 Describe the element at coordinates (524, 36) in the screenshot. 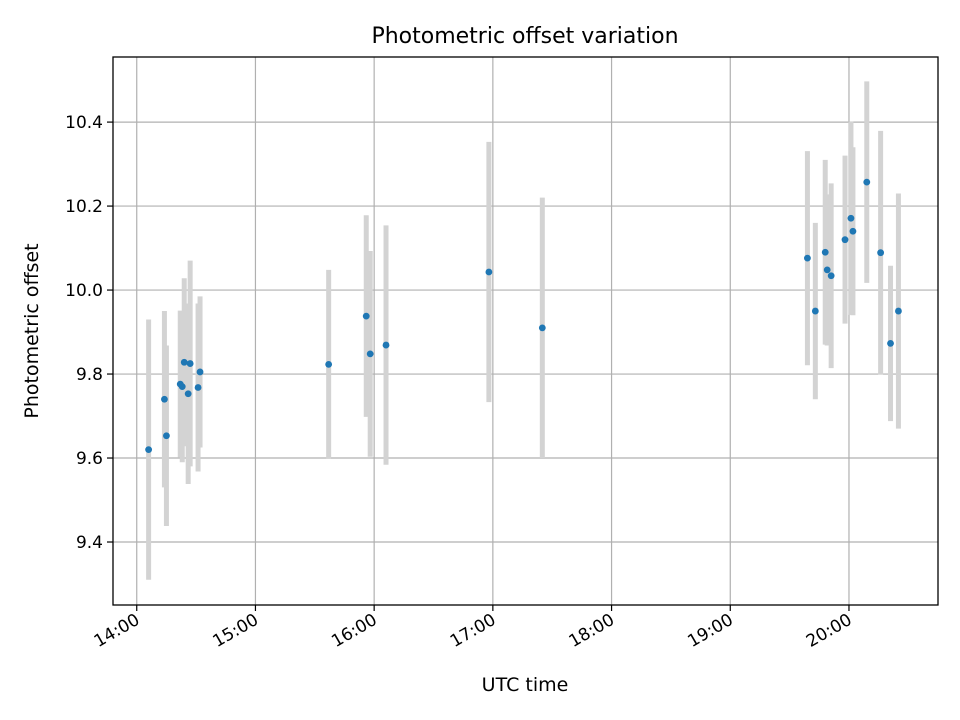

I see `chart-title: Photometric offset variation` at that location.